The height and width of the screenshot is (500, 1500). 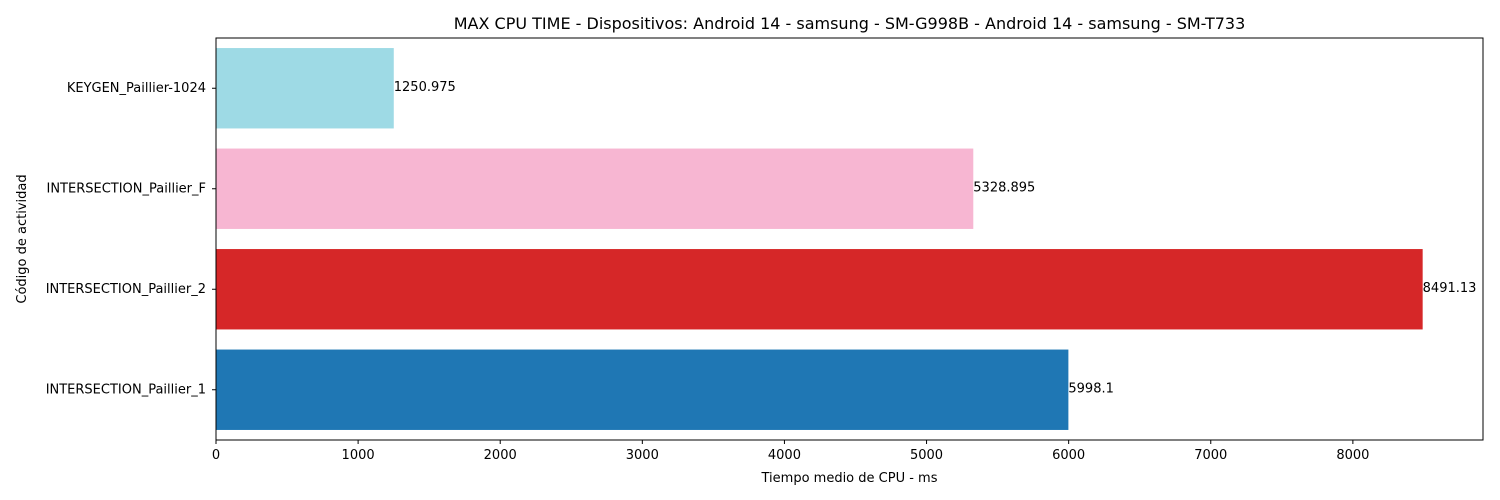 What do you see at coordinates (642, 455) in the screenshot?
I see `x-tick-label: 3000` at bounding box center [642, 455].